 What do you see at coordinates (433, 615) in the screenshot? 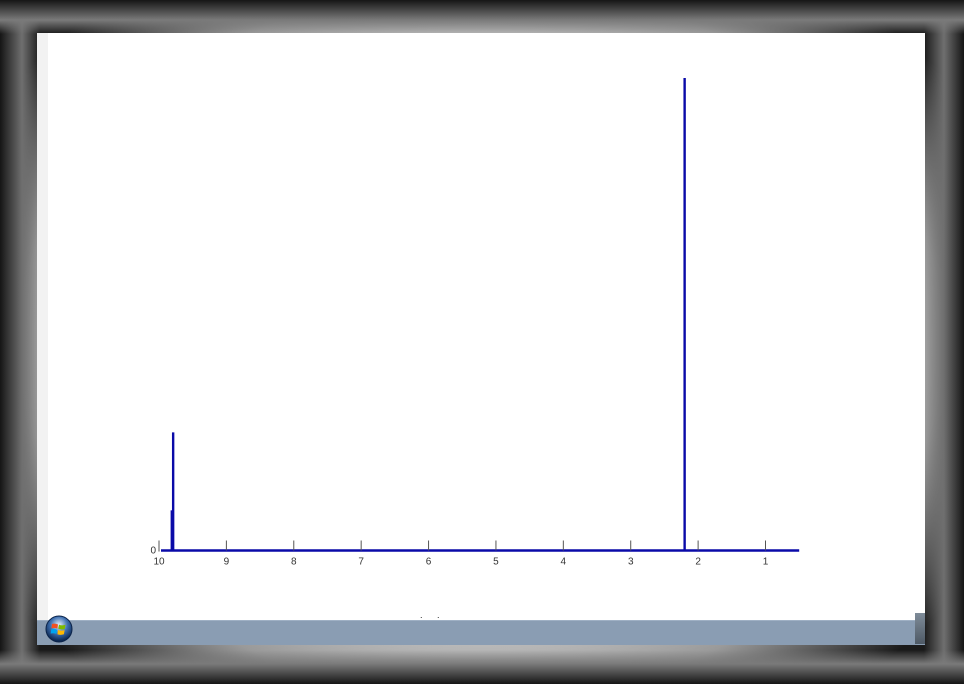
I see `taskbar-center-text: . .` at bounding box center [433, 615].